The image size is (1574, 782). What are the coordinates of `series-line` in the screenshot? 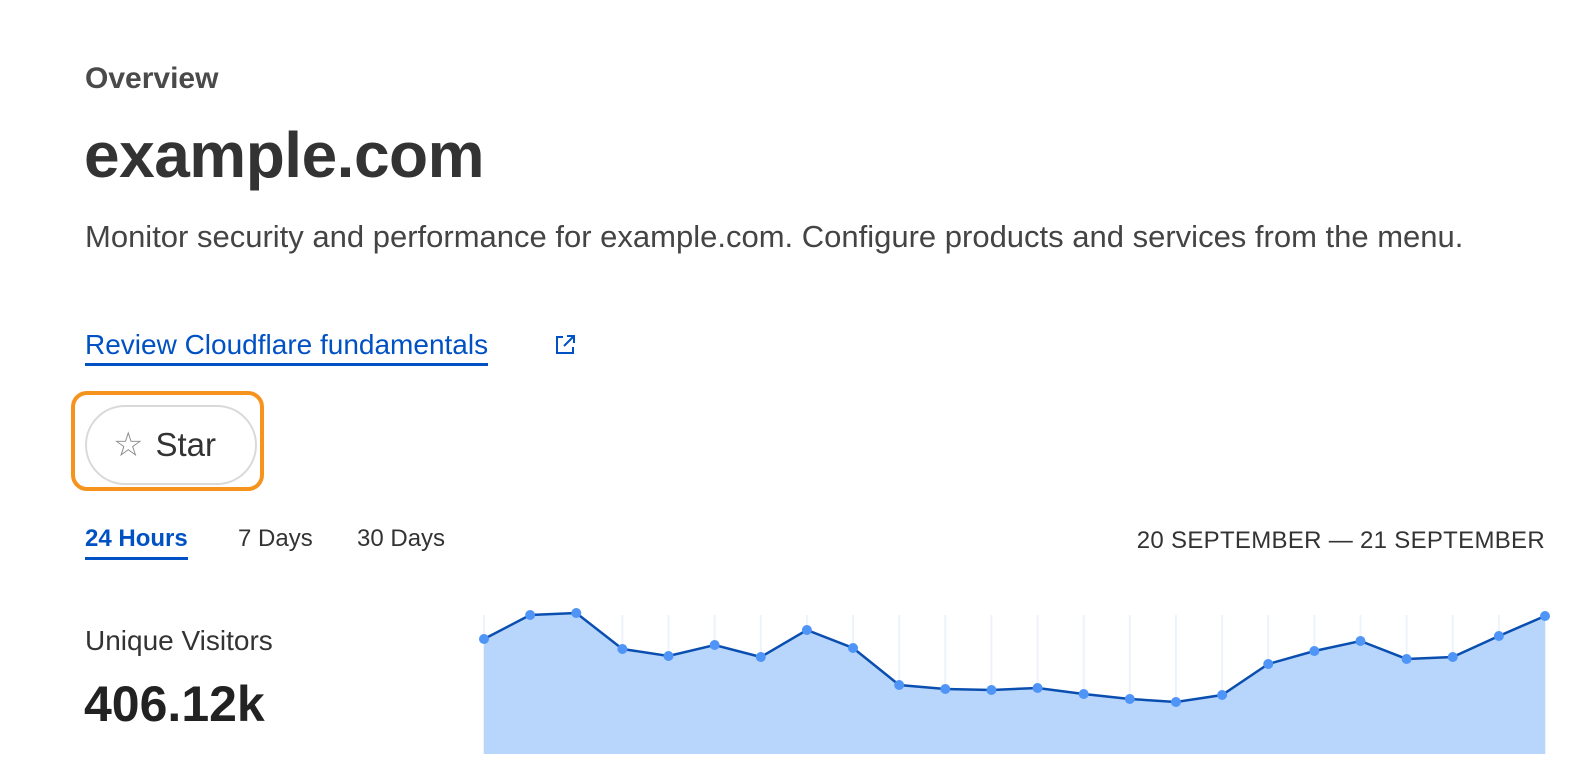 It's located at (1014, 657).